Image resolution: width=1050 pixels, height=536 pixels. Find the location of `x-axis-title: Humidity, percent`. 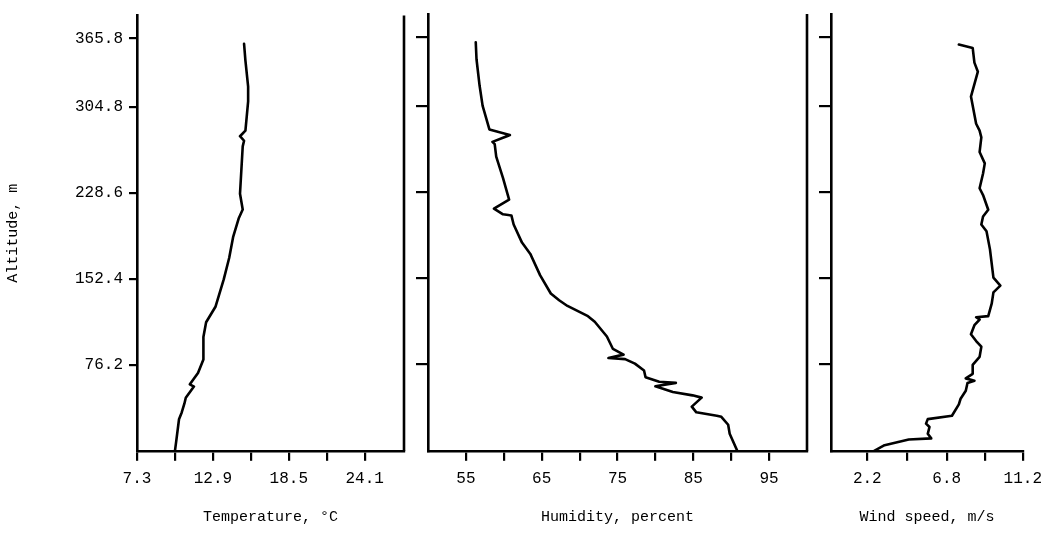

x-axis-title: Humidity, percent is located at coordinates (617, 517).